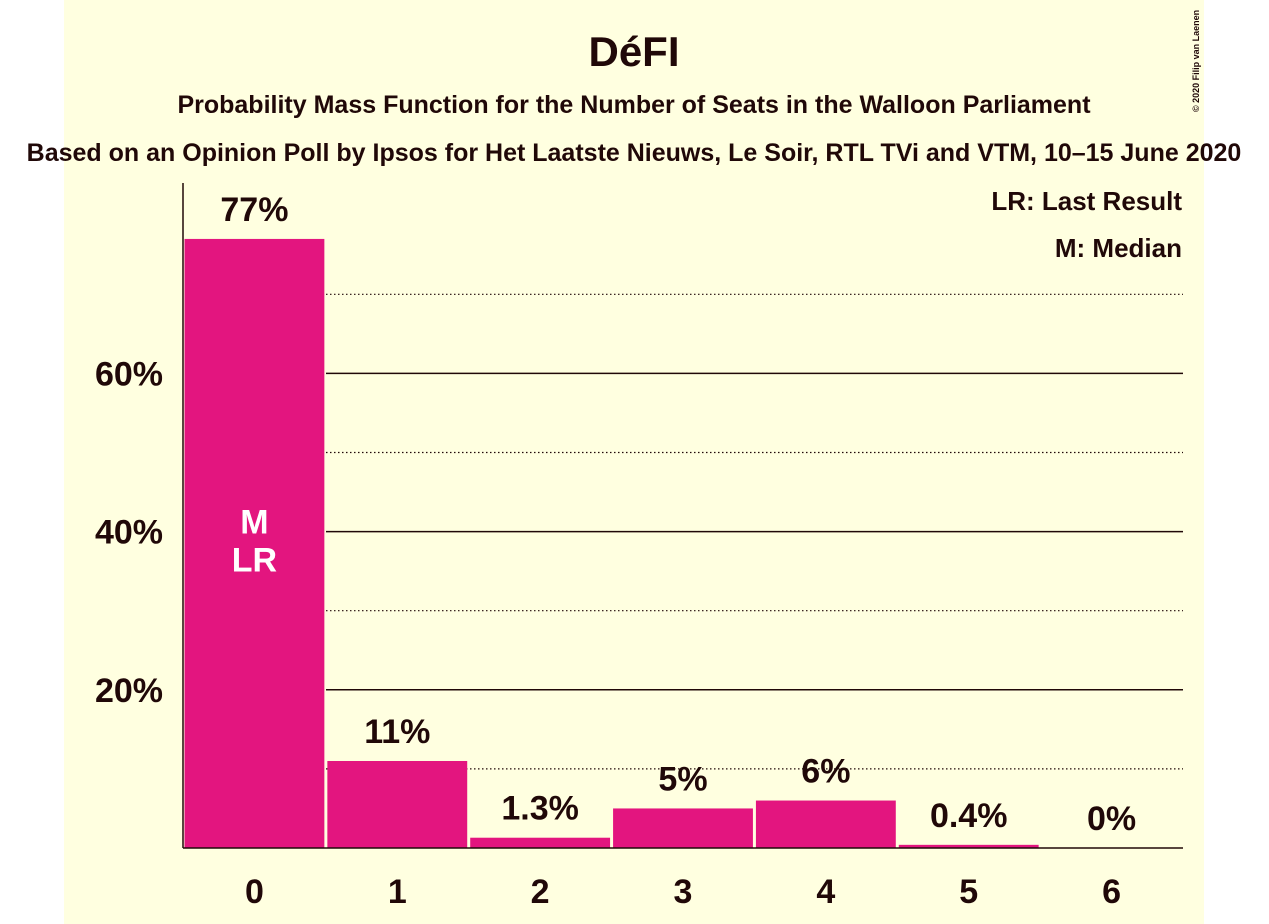 The height and width of the screenshot is (924, 1269). Describe the element at coordinates (969, 816) in the screenshot. I see `value-label-5: 0.4%` at that location.